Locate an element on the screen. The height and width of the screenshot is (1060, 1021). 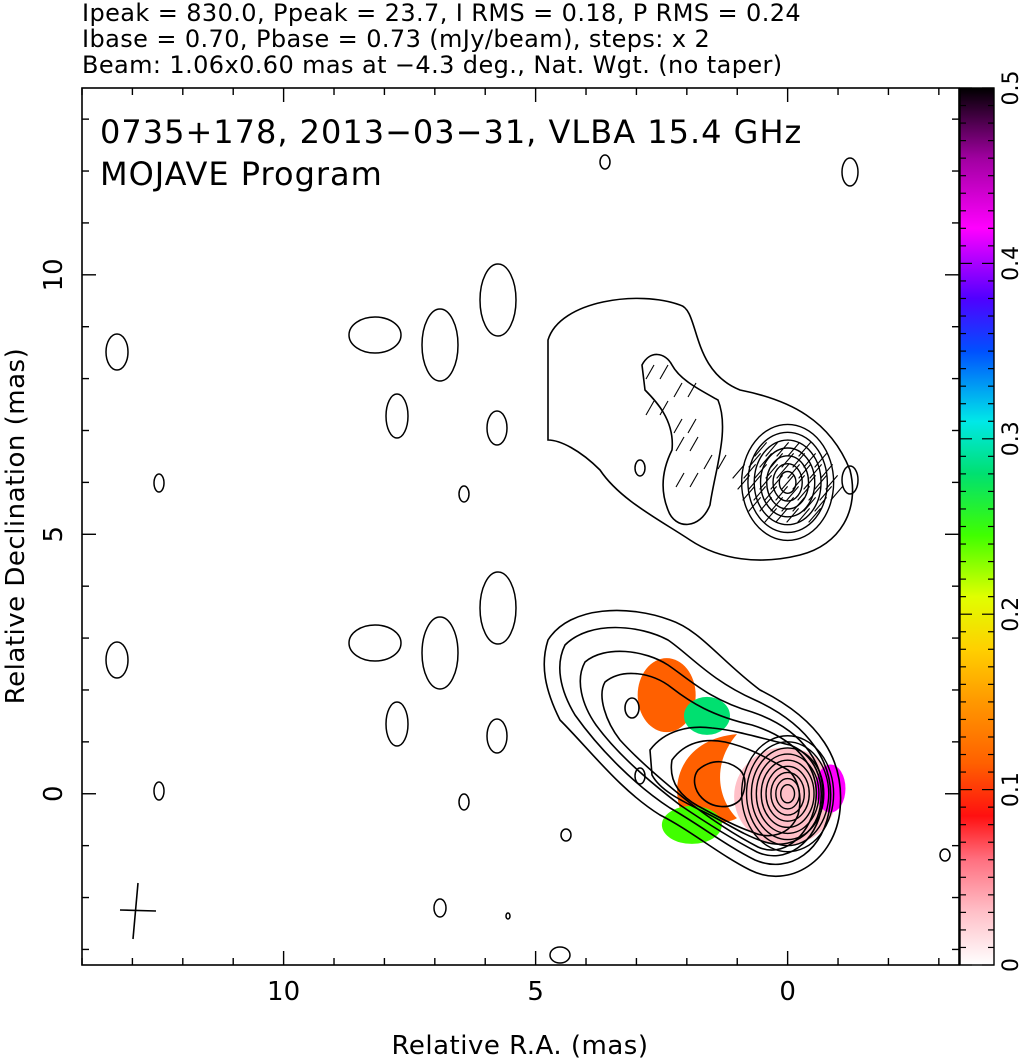
y-tick-label: 10 is located at coordinates (54, 274).